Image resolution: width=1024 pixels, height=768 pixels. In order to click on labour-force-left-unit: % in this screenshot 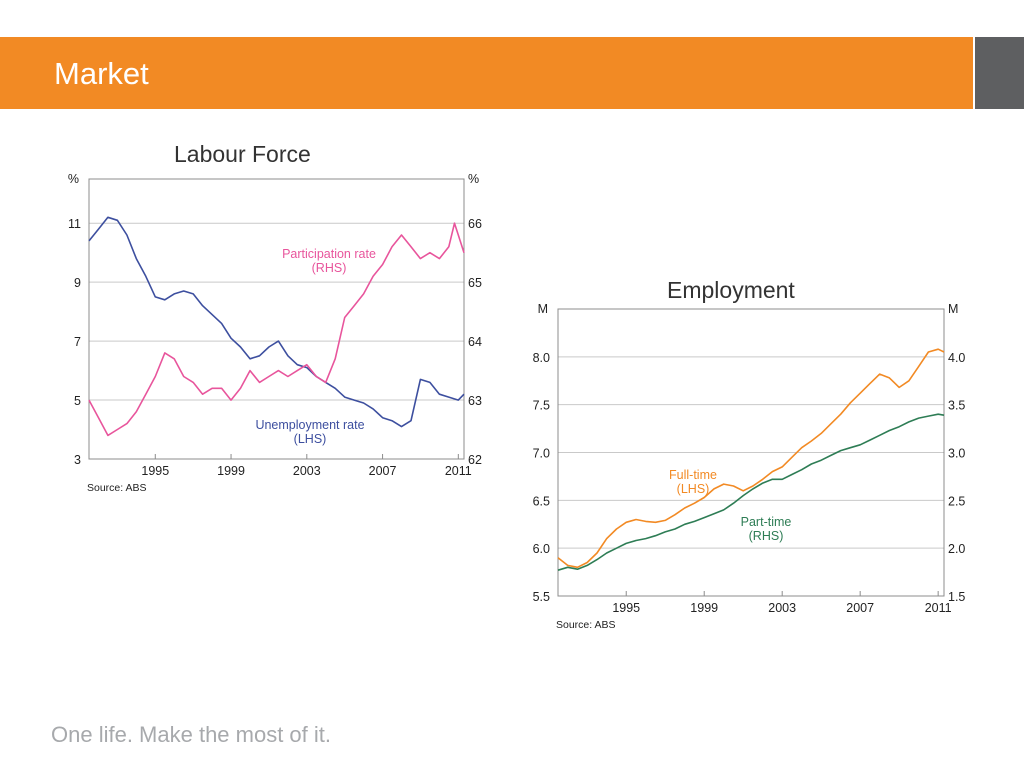, I will do `click(73, 179)`.